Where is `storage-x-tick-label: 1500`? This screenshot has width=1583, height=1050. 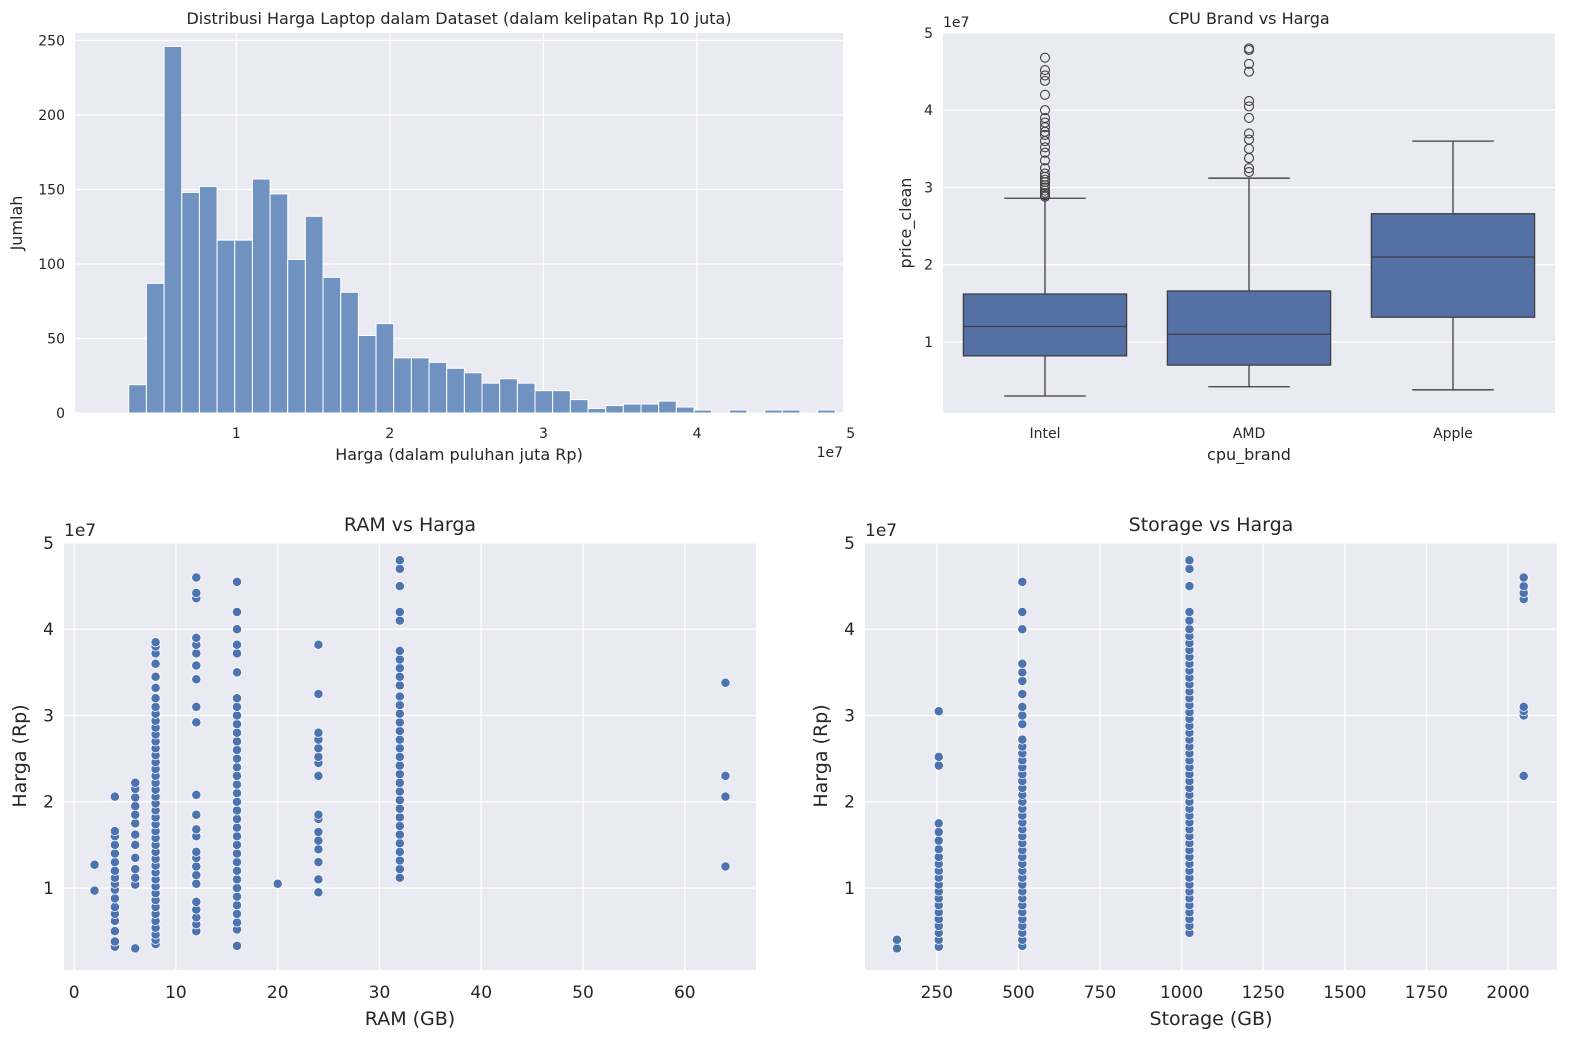
storage-x-tick-label: 1500 is located at coordinates (1344, 993).